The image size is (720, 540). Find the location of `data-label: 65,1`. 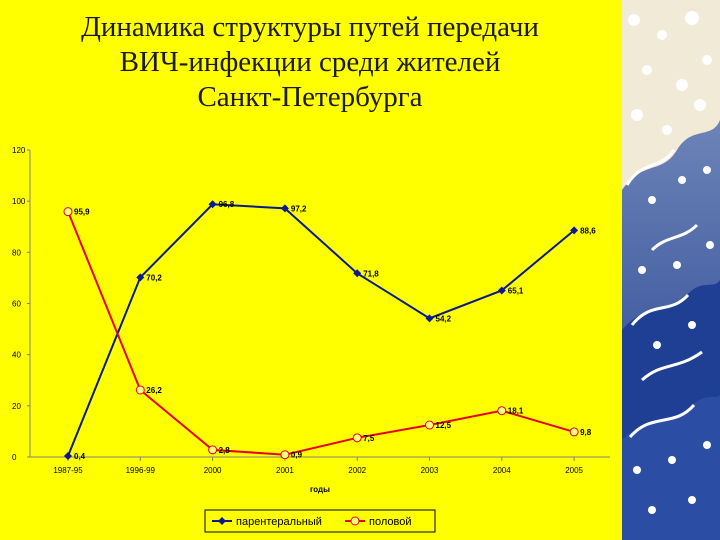

data-label: 65,1 is located at coordinates (516, 290).